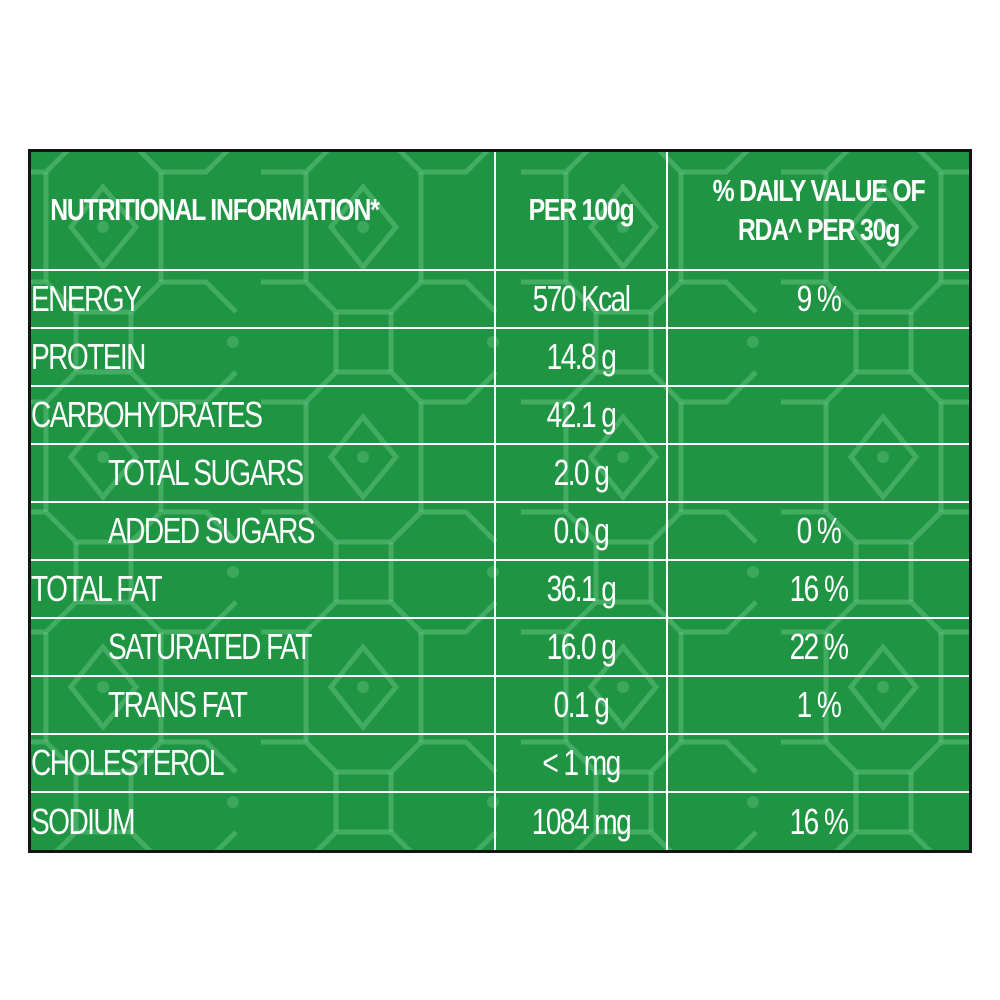 This screenshot has width=1000, height=1000. I want to click on table-row: SATURATED FAT 16.0 g 22 %, so click(500, 647).